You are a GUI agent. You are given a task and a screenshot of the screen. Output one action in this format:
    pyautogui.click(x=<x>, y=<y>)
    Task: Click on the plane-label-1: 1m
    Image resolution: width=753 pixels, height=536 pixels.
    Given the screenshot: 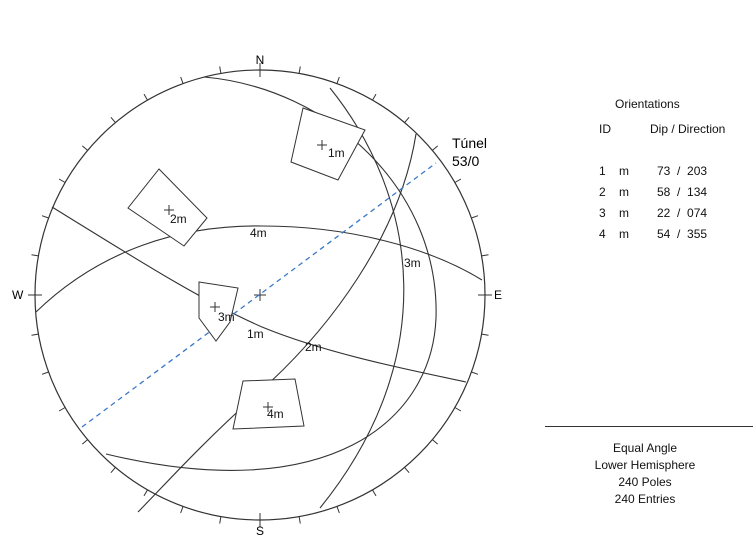 What is the action you would take?
    pyautogui.click(x=255, y=334)
    